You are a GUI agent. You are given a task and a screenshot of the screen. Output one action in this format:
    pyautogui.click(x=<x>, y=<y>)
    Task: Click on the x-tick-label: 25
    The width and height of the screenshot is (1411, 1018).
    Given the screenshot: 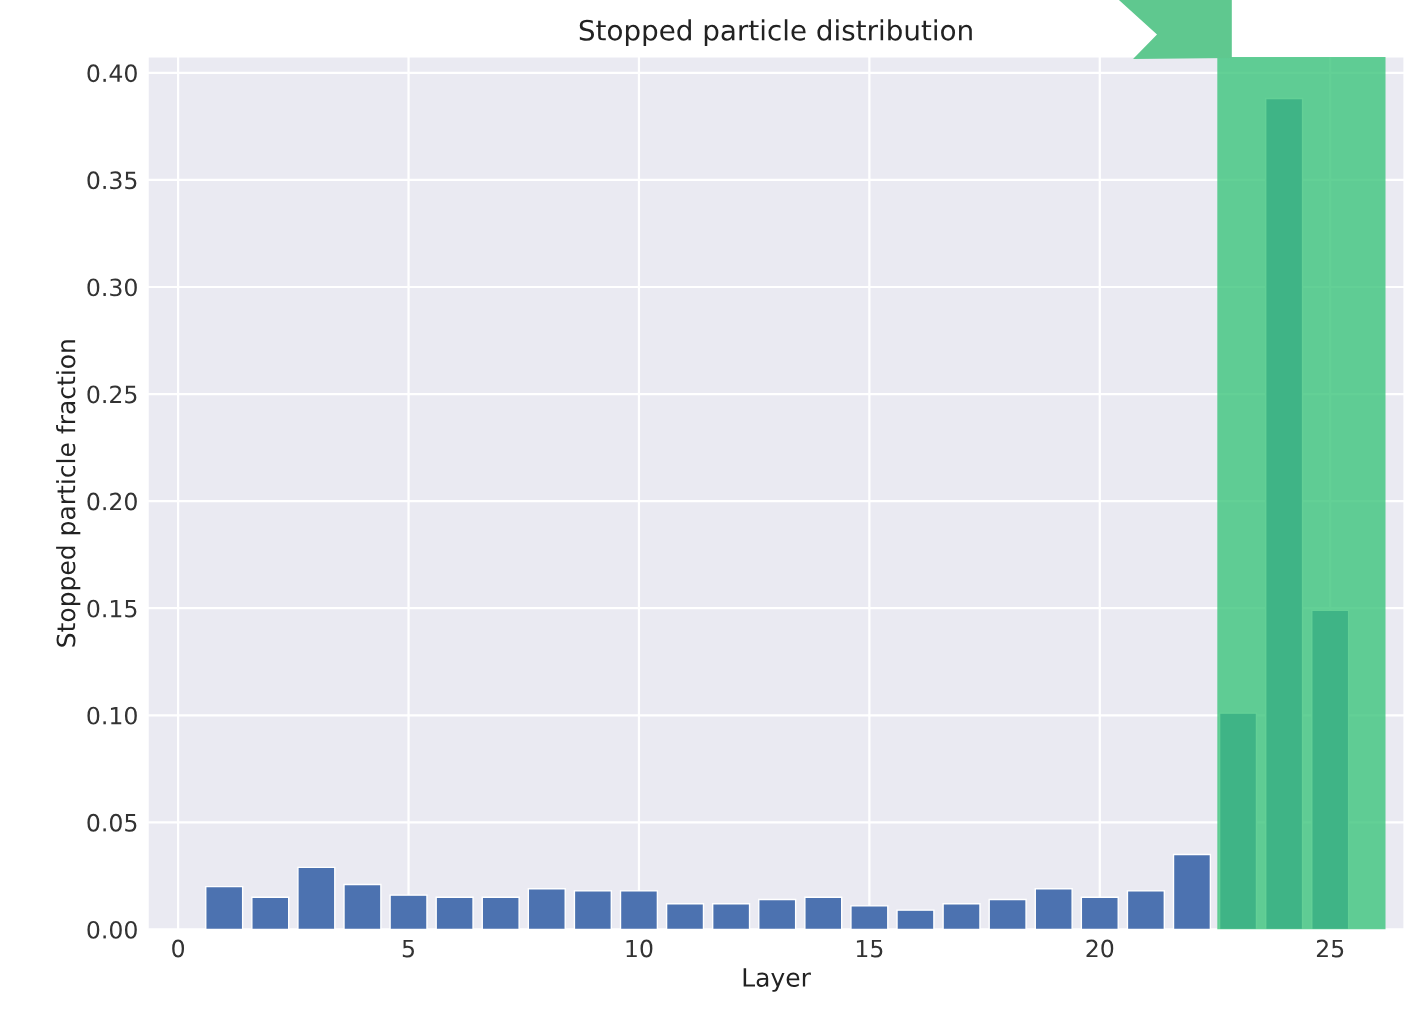 What is the action you would take?
    pyautogui.click(x=1330, y=948)
    